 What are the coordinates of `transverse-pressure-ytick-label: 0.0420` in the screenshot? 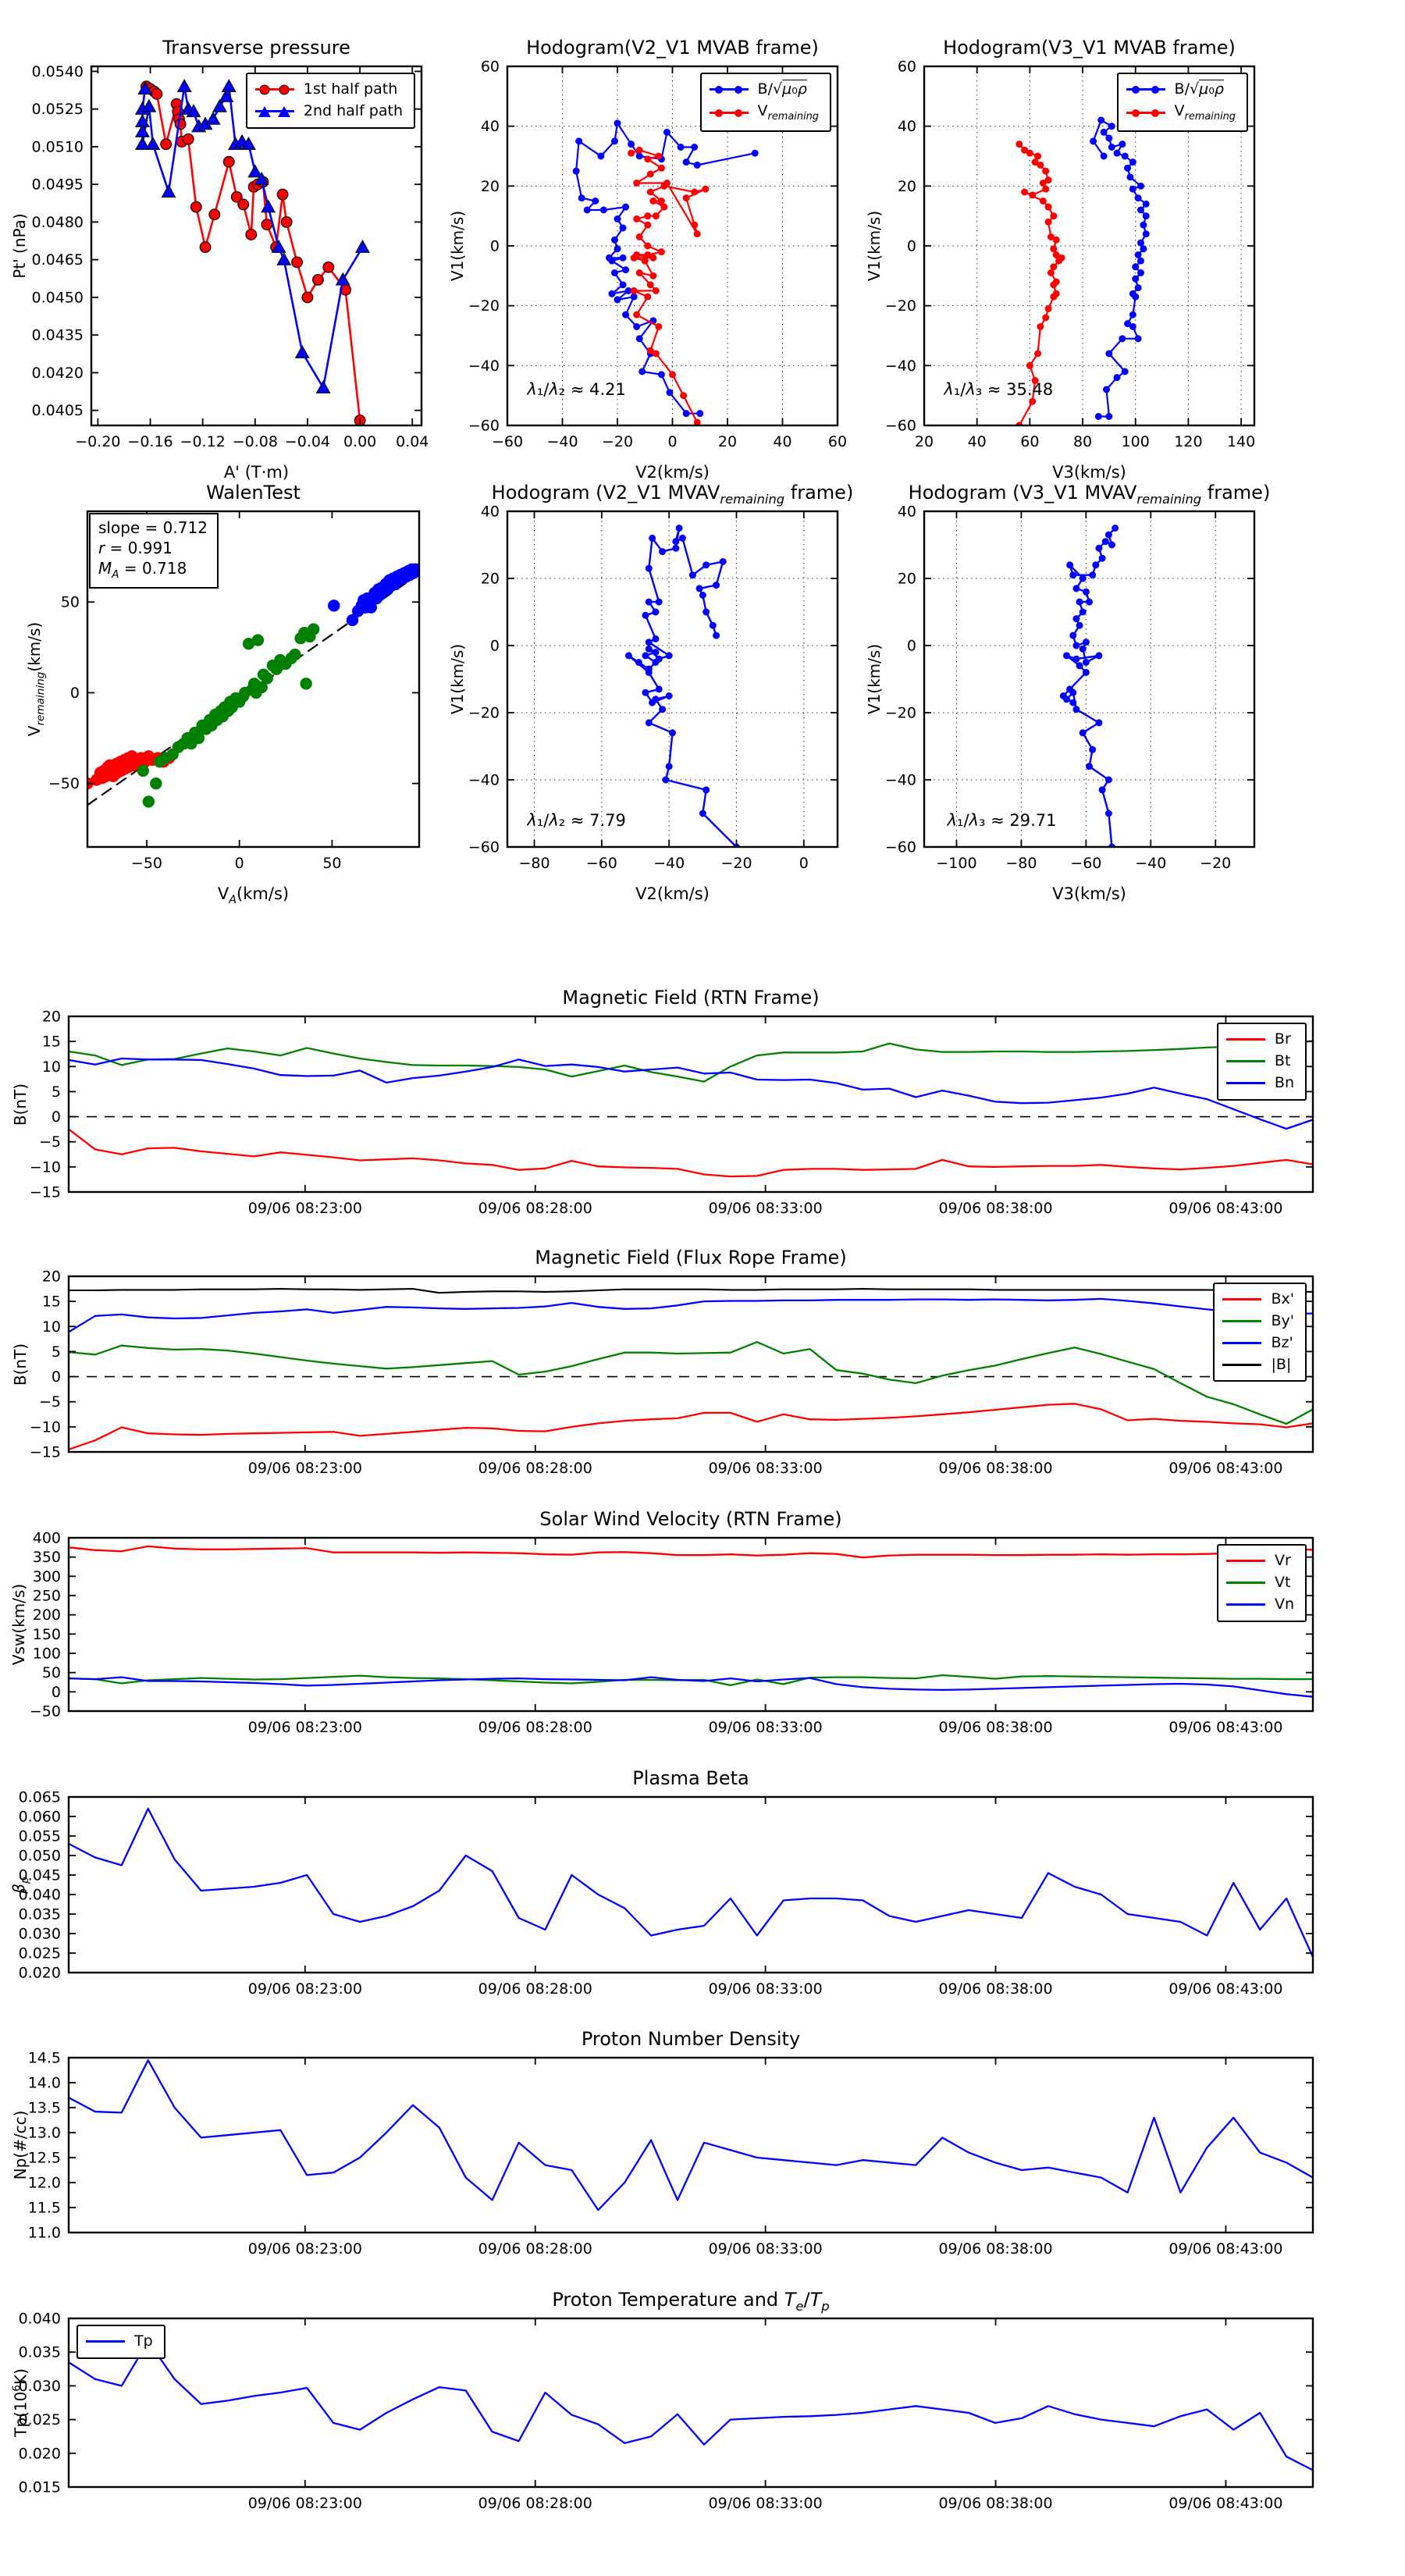 It's located at (58, 373).